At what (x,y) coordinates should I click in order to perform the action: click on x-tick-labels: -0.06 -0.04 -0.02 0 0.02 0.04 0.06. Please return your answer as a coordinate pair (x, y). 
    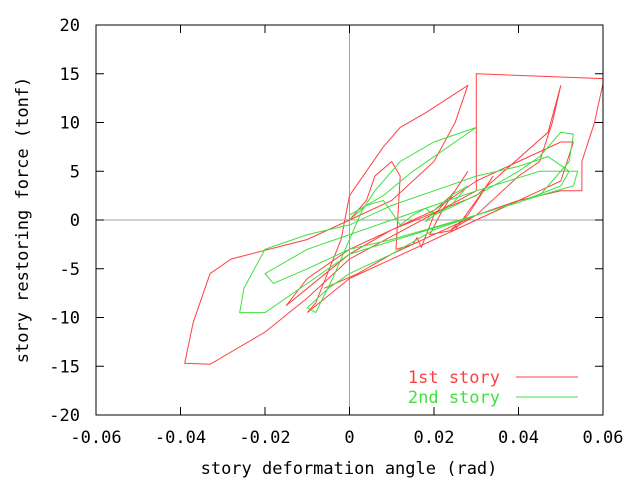
    Looking at the image, I should click on (346, 438).